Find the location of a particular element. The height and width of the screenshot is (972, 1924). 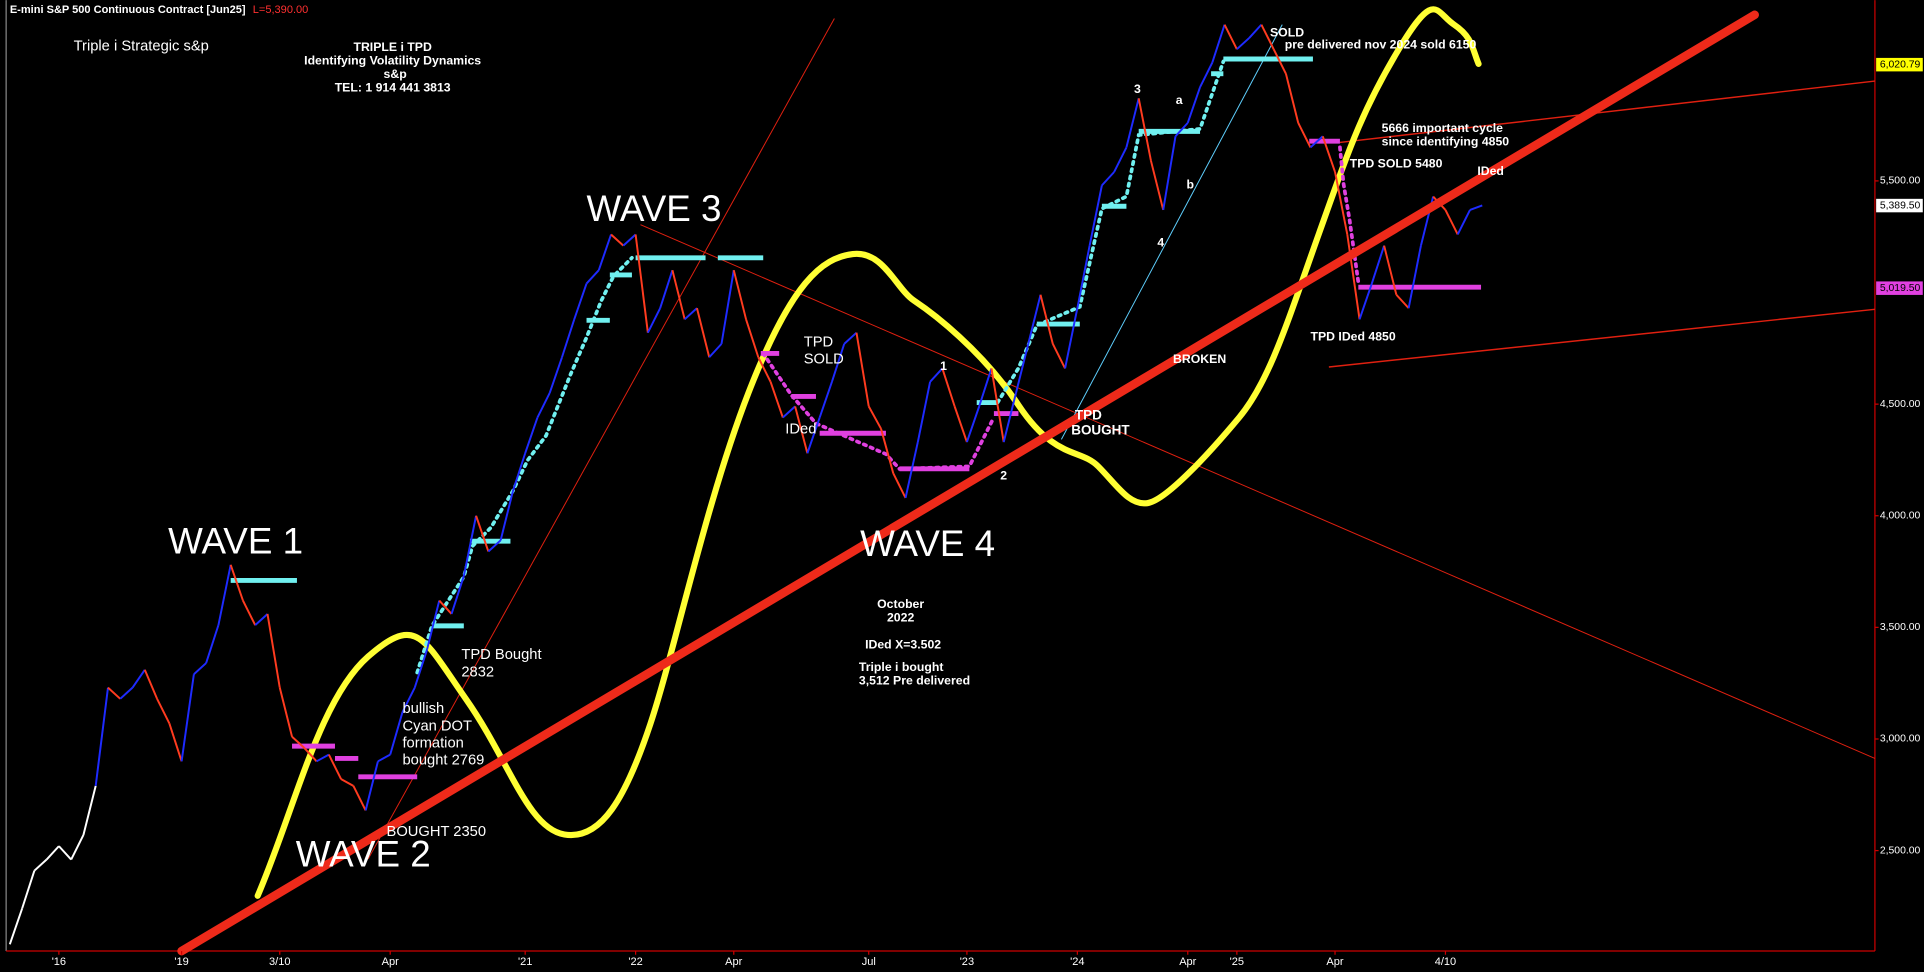

x-tick-label: '19 is located at coordinates (181, 962).